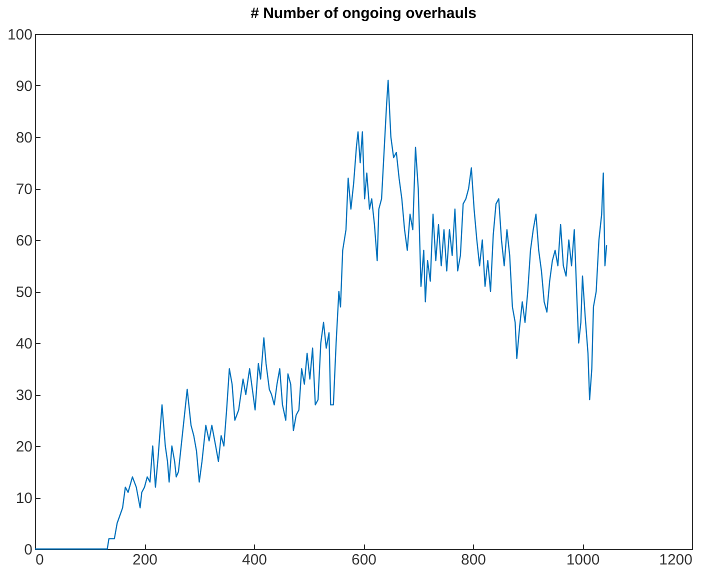 This screenshot has width=727, height=578. What do you see at coordinates (363, 13) in the screenshot?
I see `chart-title: # Number of ongoing overhauls` at bounding box center [363, 13].